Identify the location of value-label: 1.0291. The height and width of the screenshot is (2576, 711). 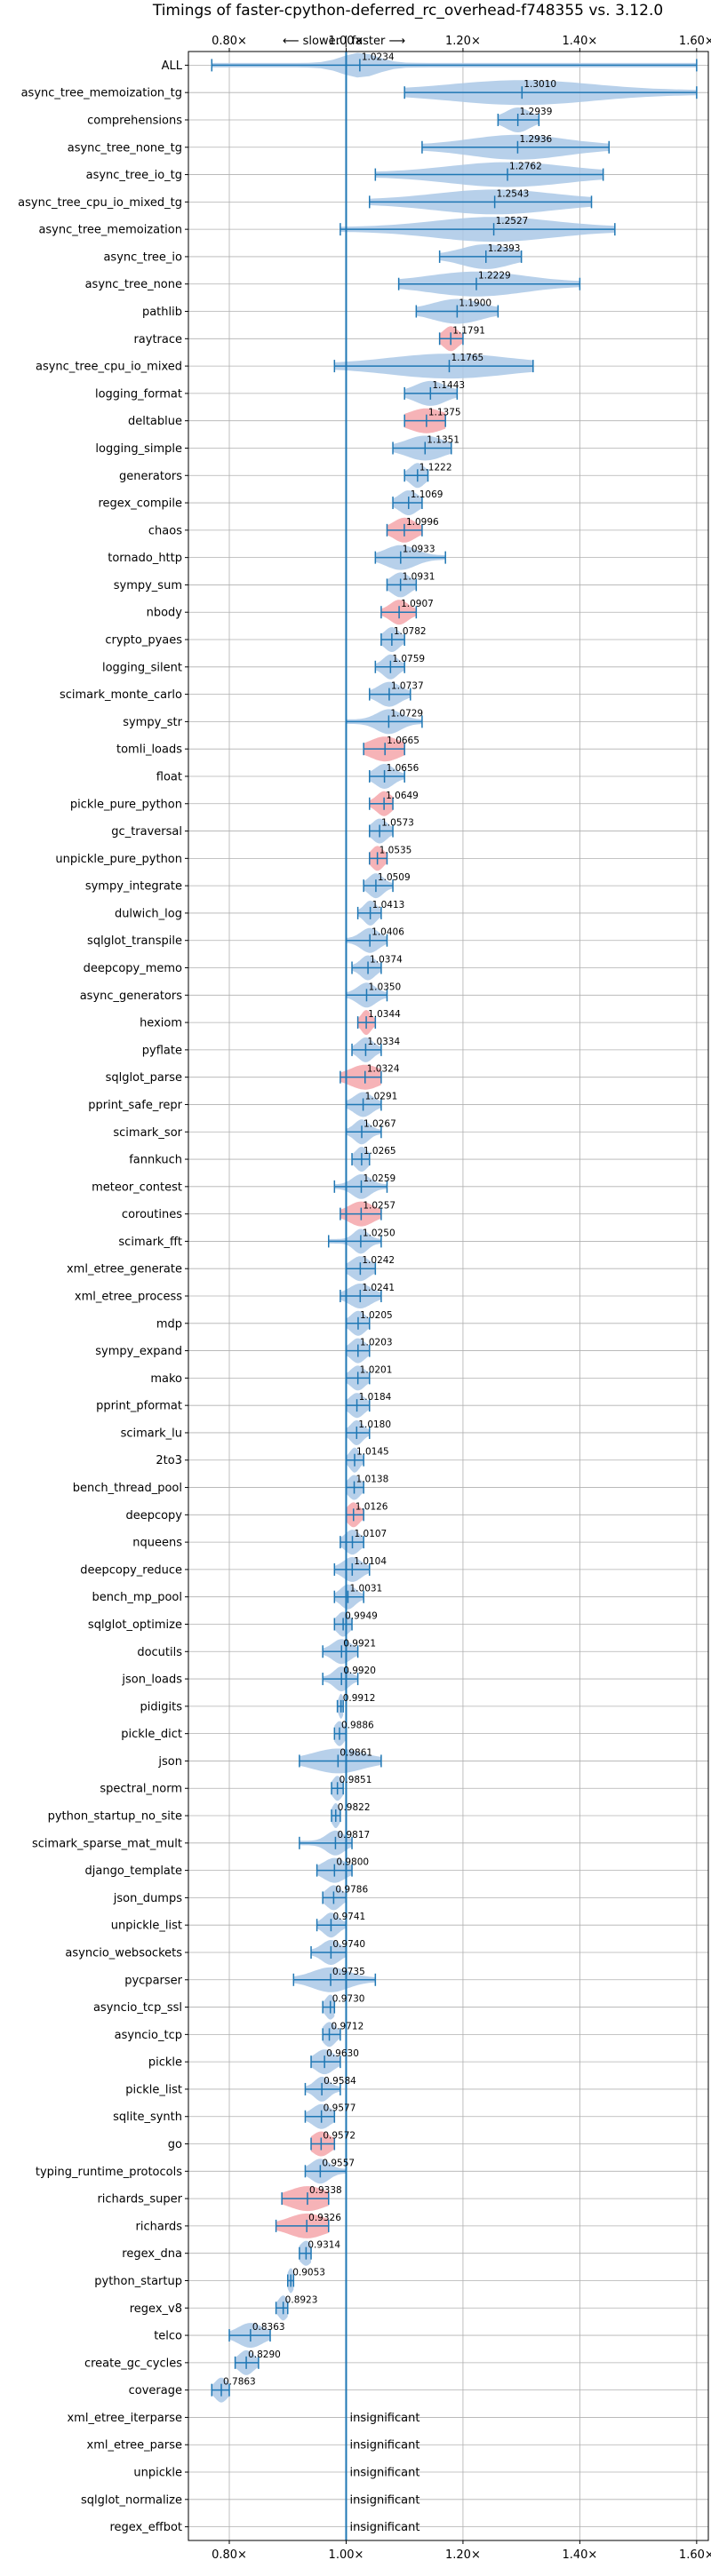
(381, 1096).